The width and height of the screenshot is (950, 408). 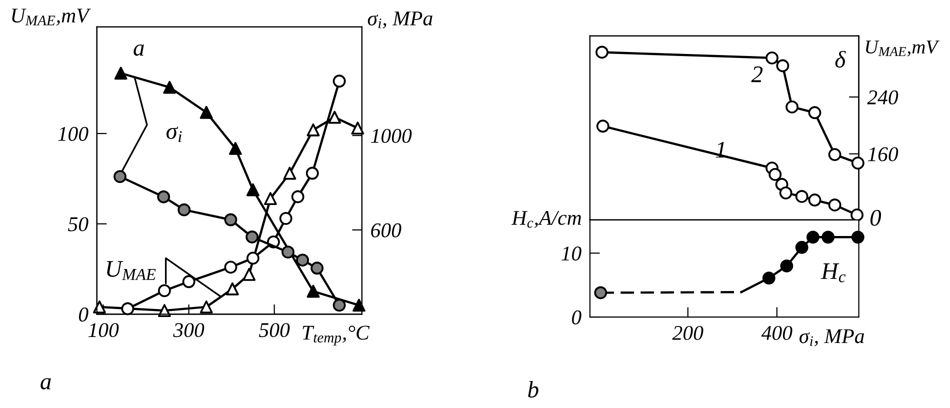 What do you see at coordinates (274, 330) in the screenshot?
I see `x-tick-label: 500` at bounding box center [274, 330].